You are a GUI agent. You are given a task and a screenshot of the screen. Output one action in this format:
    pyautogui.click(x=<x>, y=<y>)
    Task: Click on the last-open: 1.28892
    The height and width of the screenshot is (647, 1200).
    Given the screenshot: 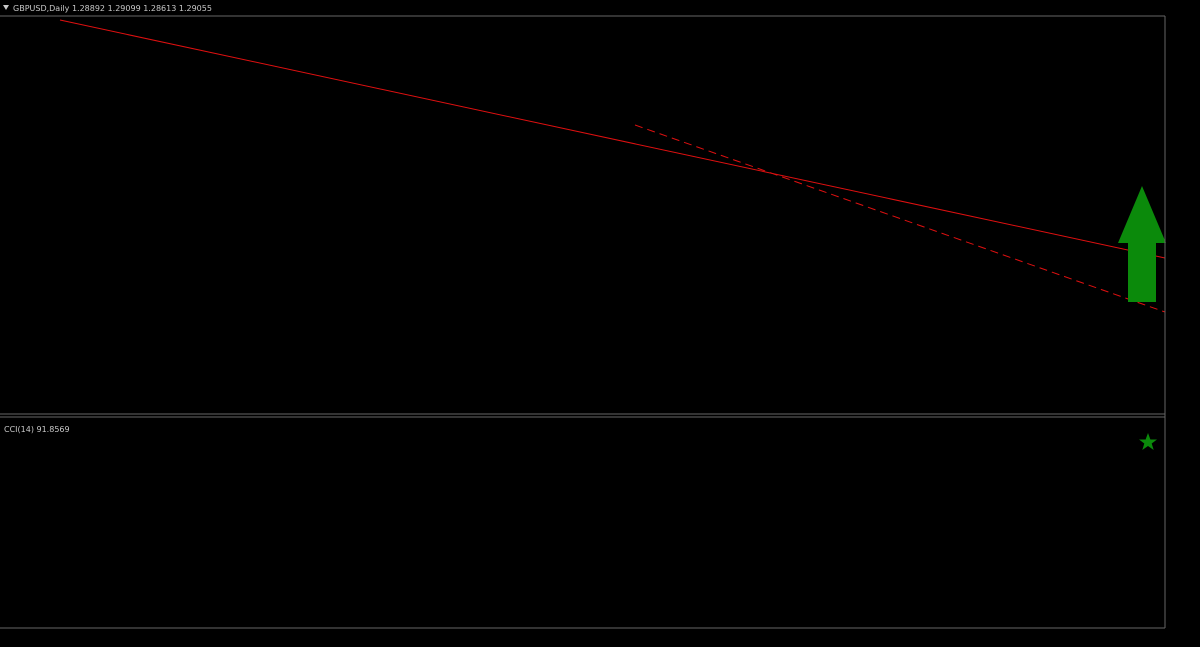 What is the action you would take?
    pyautogui.click(x=88, y=8)
    